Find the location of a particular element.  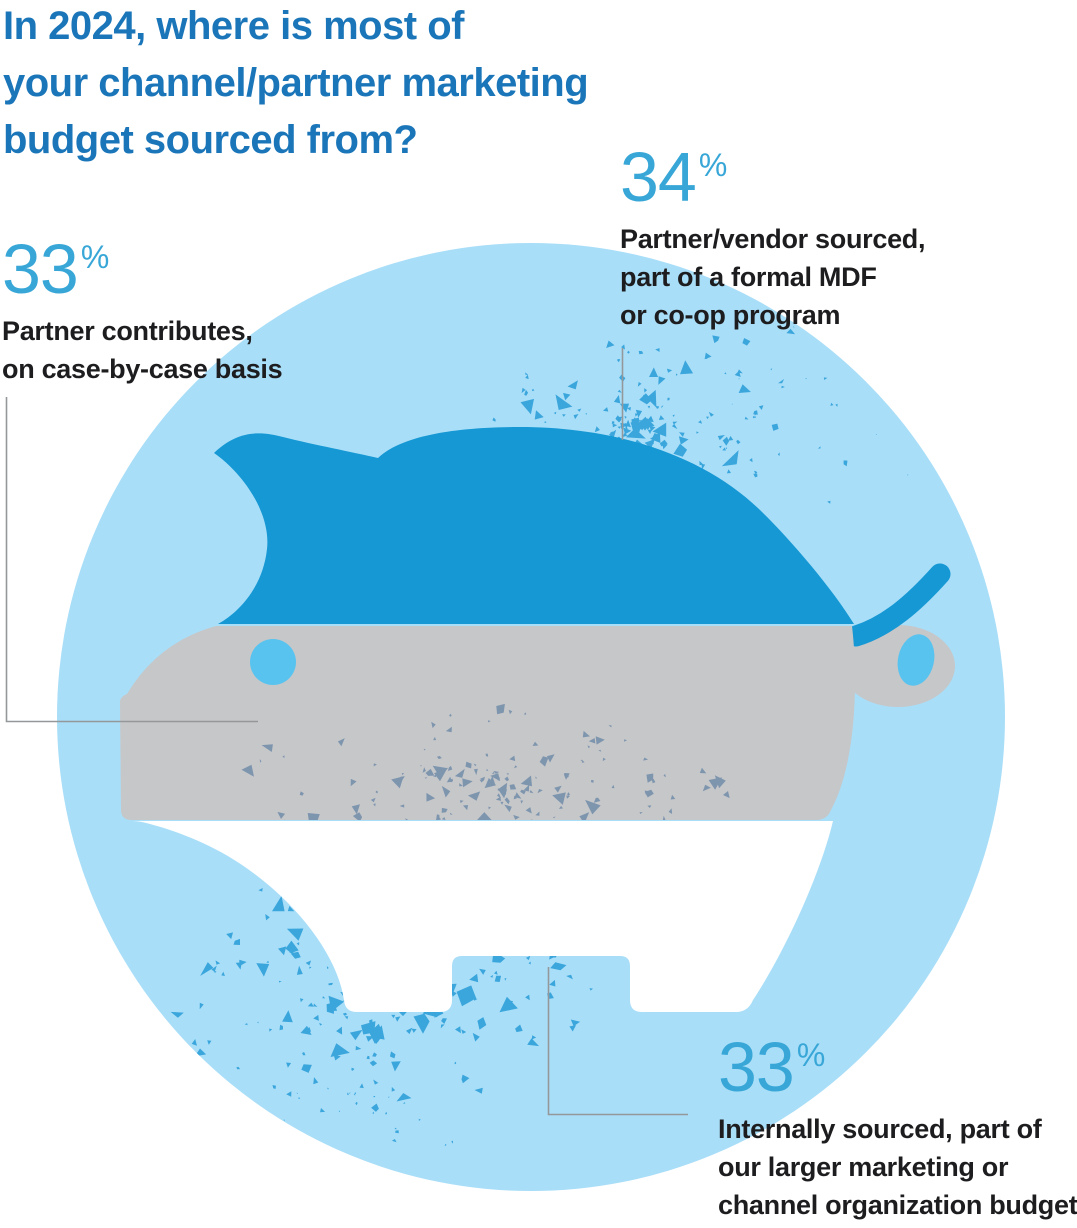

confetti-texture-slate is located at coordinates (485, 761).